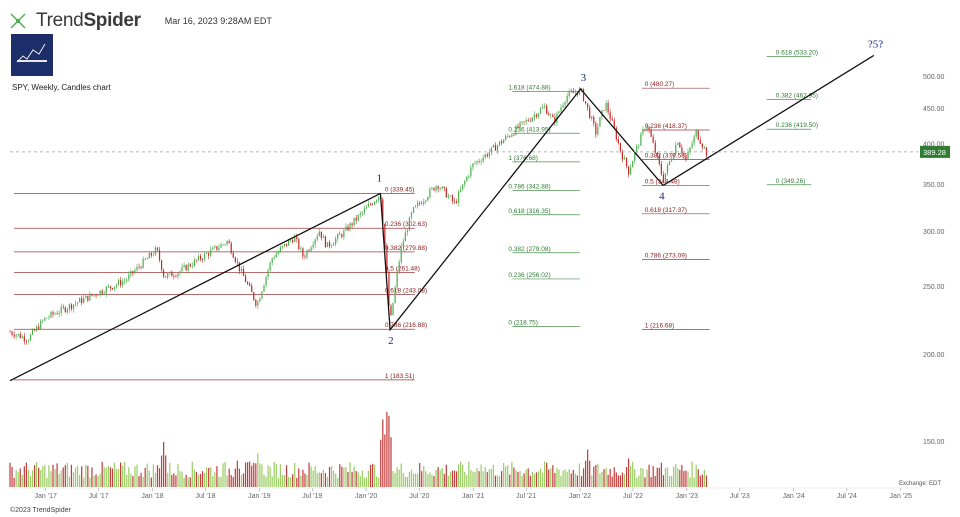 Image resolution: width=960 pixels, height=517 pixels. I want to click on fib-level-label: 0.236 (413.95), so click(529, 129).